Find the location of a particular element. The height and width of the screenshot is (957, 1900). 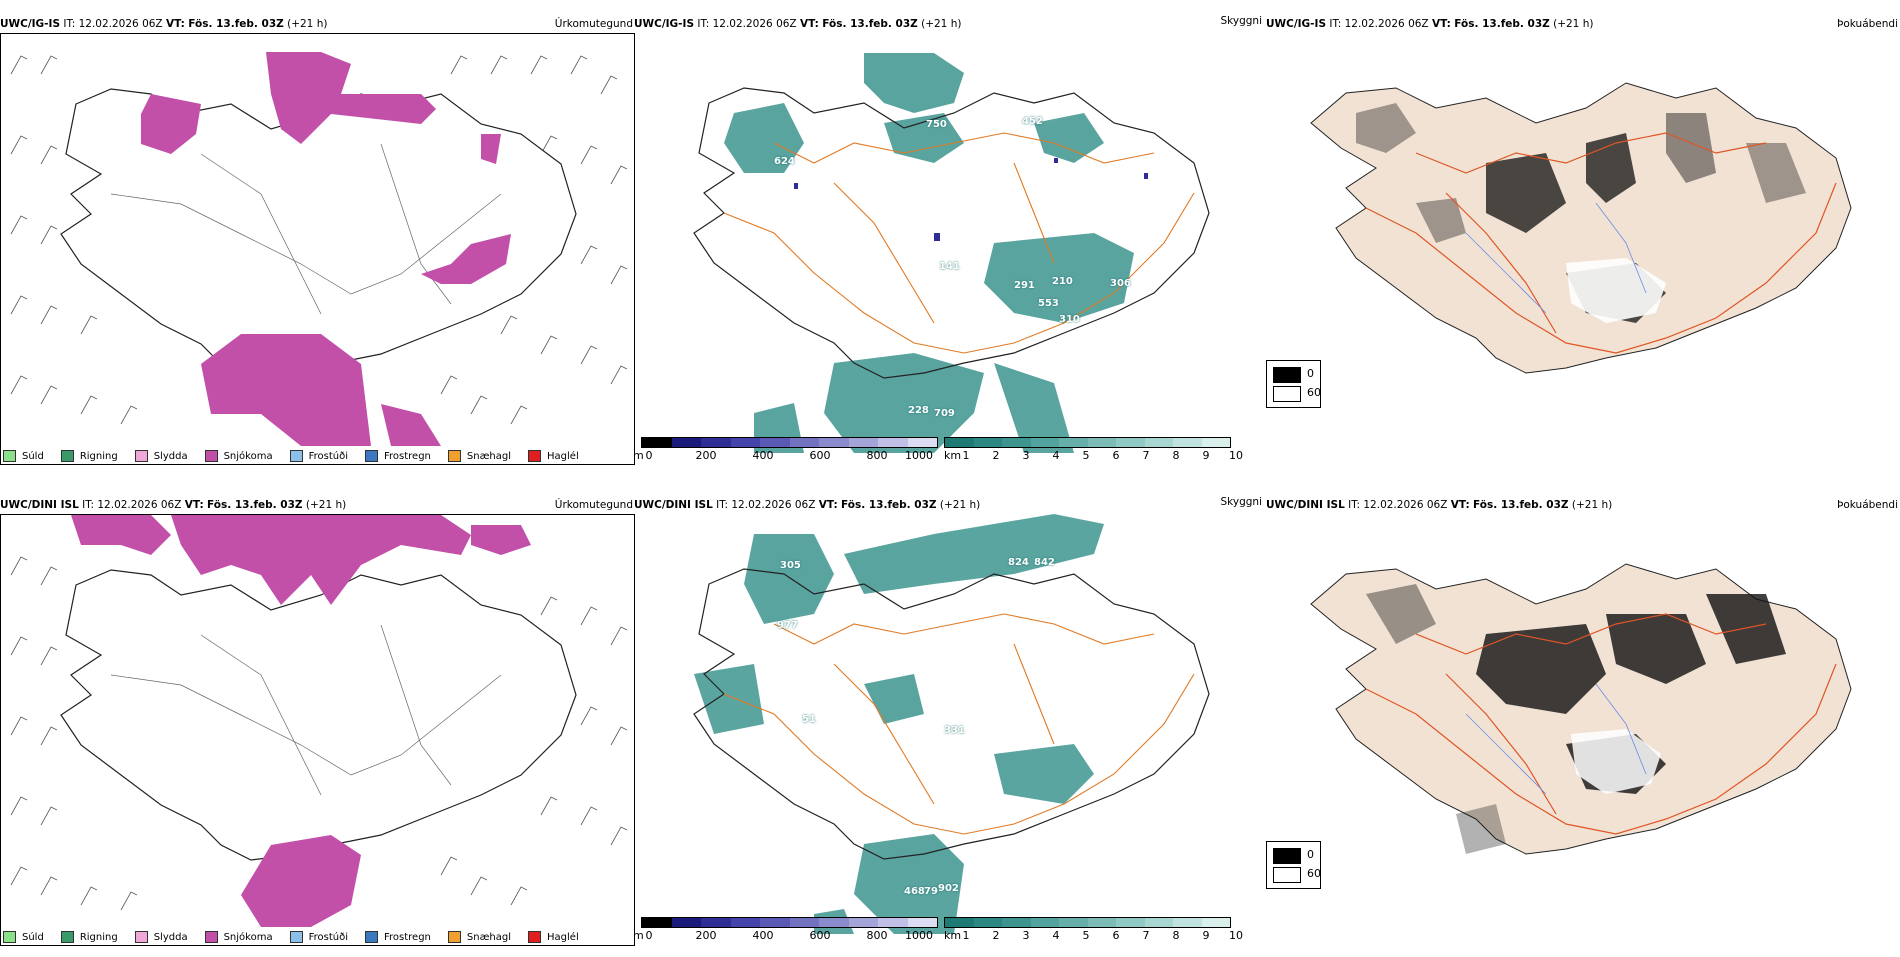

tick-label: 6 is located at coordinates (1116, 455).